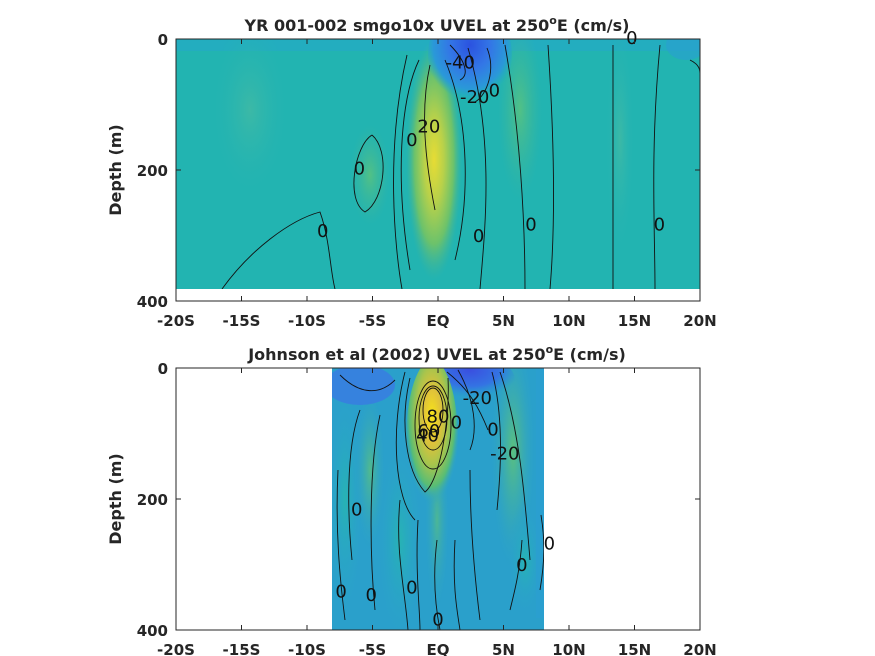 This screenshot has height=656, width=875. What do you see at coordinates (163, 40) in the screenshot?
I see `top-ytick-label: 0` at bounding box center [163, 40].